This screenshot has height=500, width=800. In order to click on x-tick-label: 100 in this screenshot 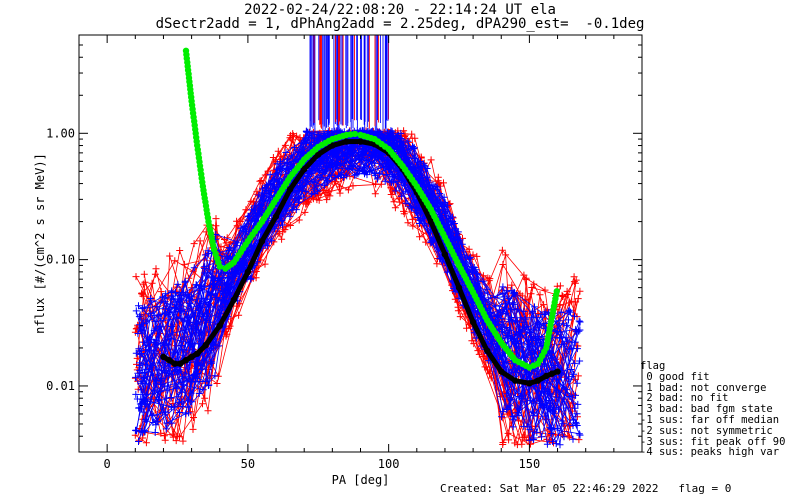, I will do `click(389, 464)`.